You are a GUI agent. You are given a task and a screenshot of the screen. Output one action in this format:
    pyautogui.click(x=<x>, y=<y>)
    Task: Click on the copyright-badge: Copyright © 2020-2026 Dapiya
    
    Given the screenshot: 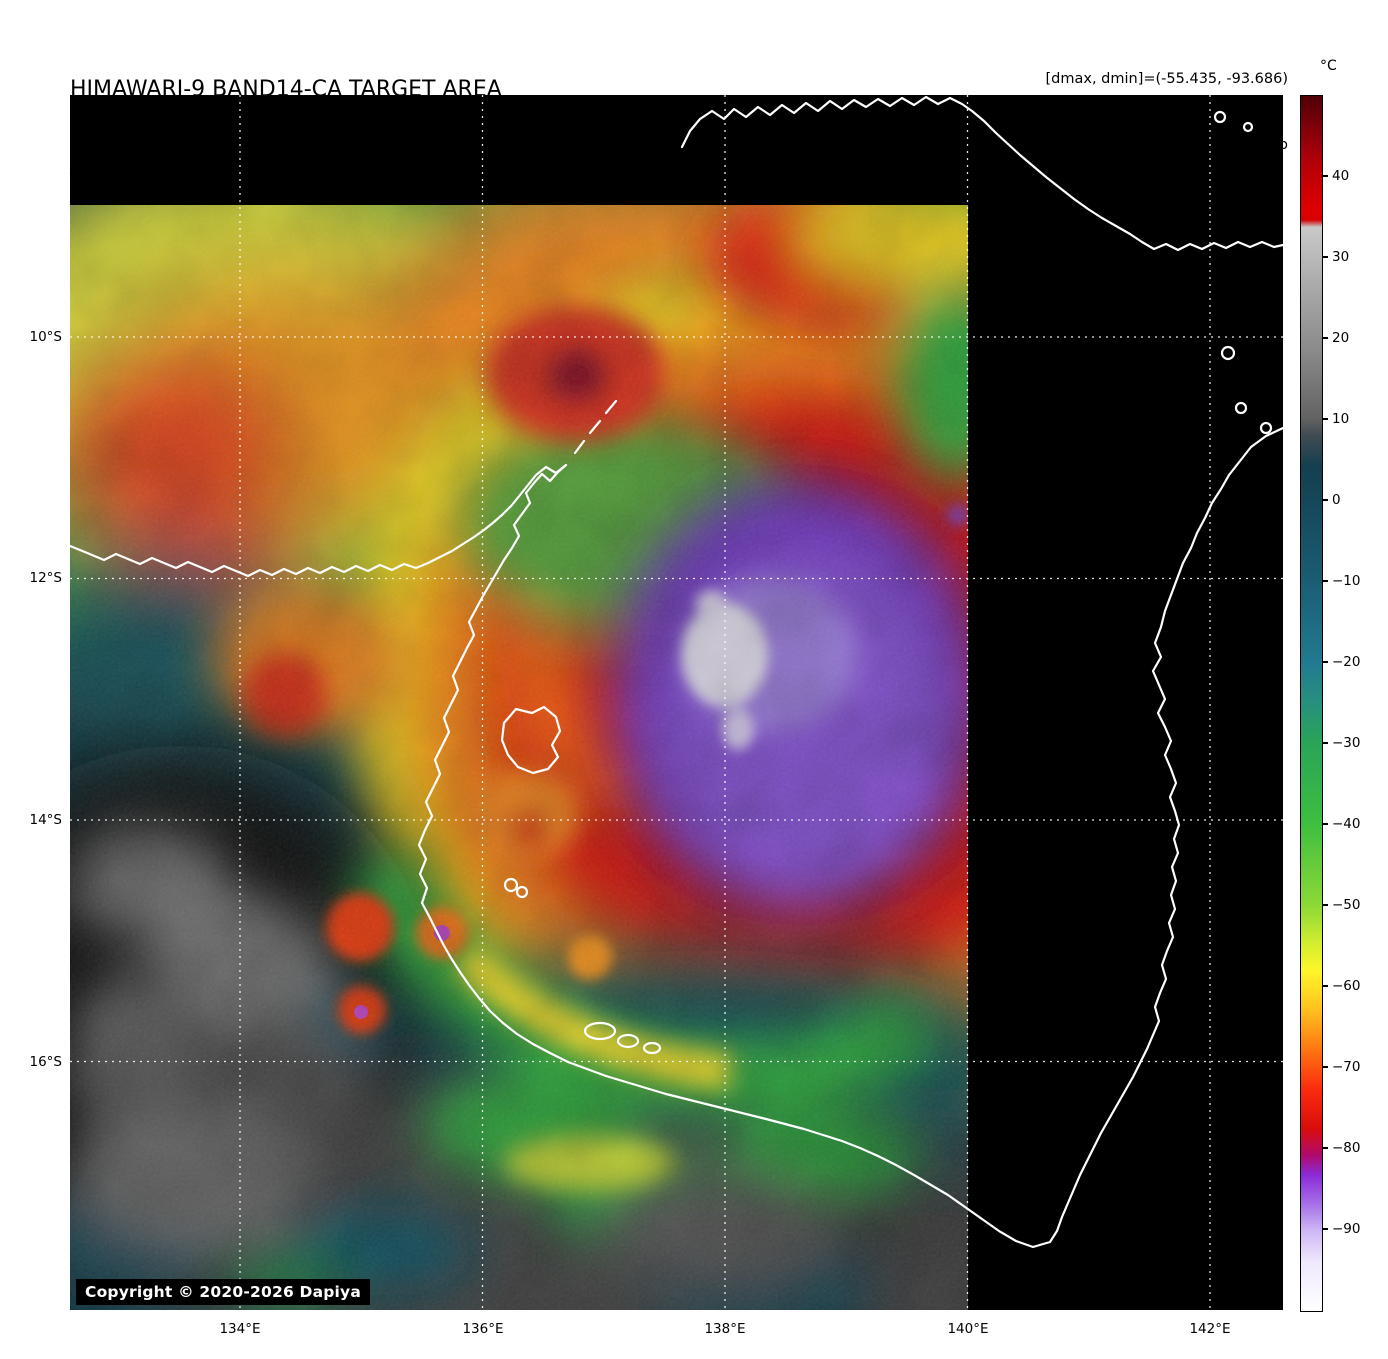 What is the action you would take?
    pyautogui.click(x=223, y=1292)
    